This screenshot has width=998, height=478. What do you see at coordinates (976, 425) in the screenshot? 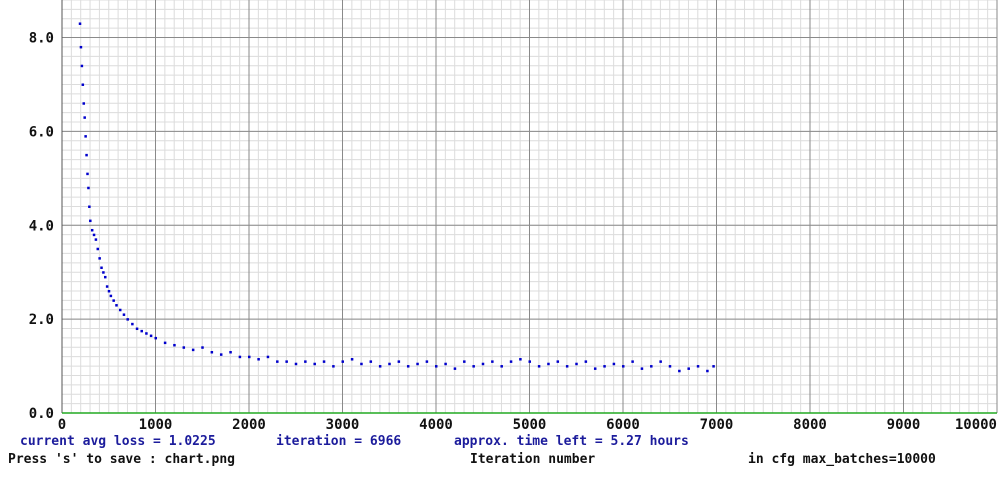
I see `x-tick-label: 10000` at bounding box center [976, 425].